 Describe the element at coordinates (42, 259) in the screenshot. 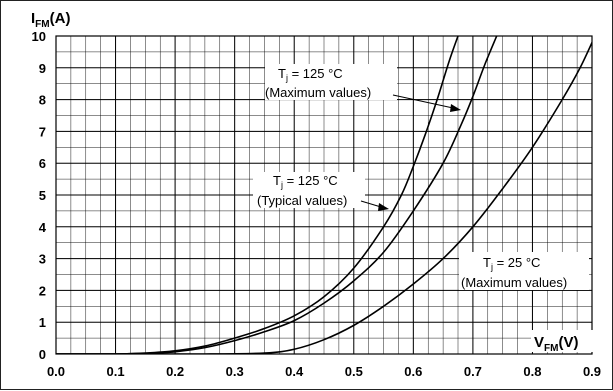

I see `y-tick-label: 3` at that location.